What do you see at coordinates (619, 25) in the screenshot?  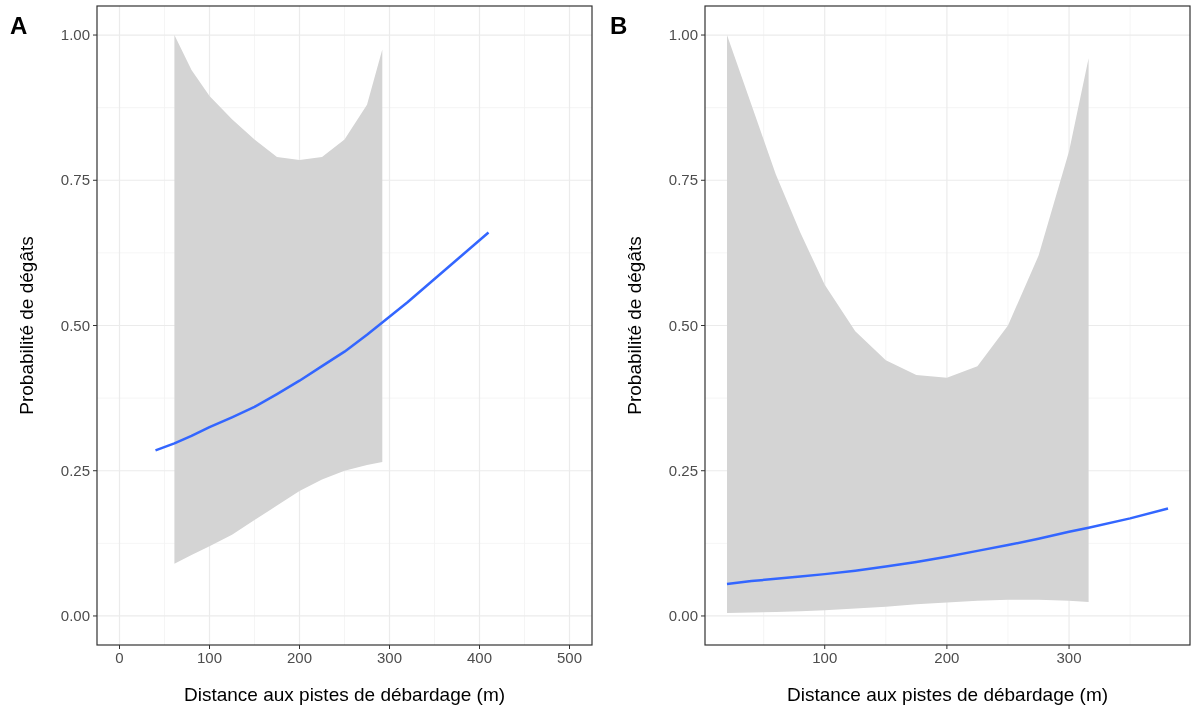 I see `chart-title: B` at bounding box center [619, 25].